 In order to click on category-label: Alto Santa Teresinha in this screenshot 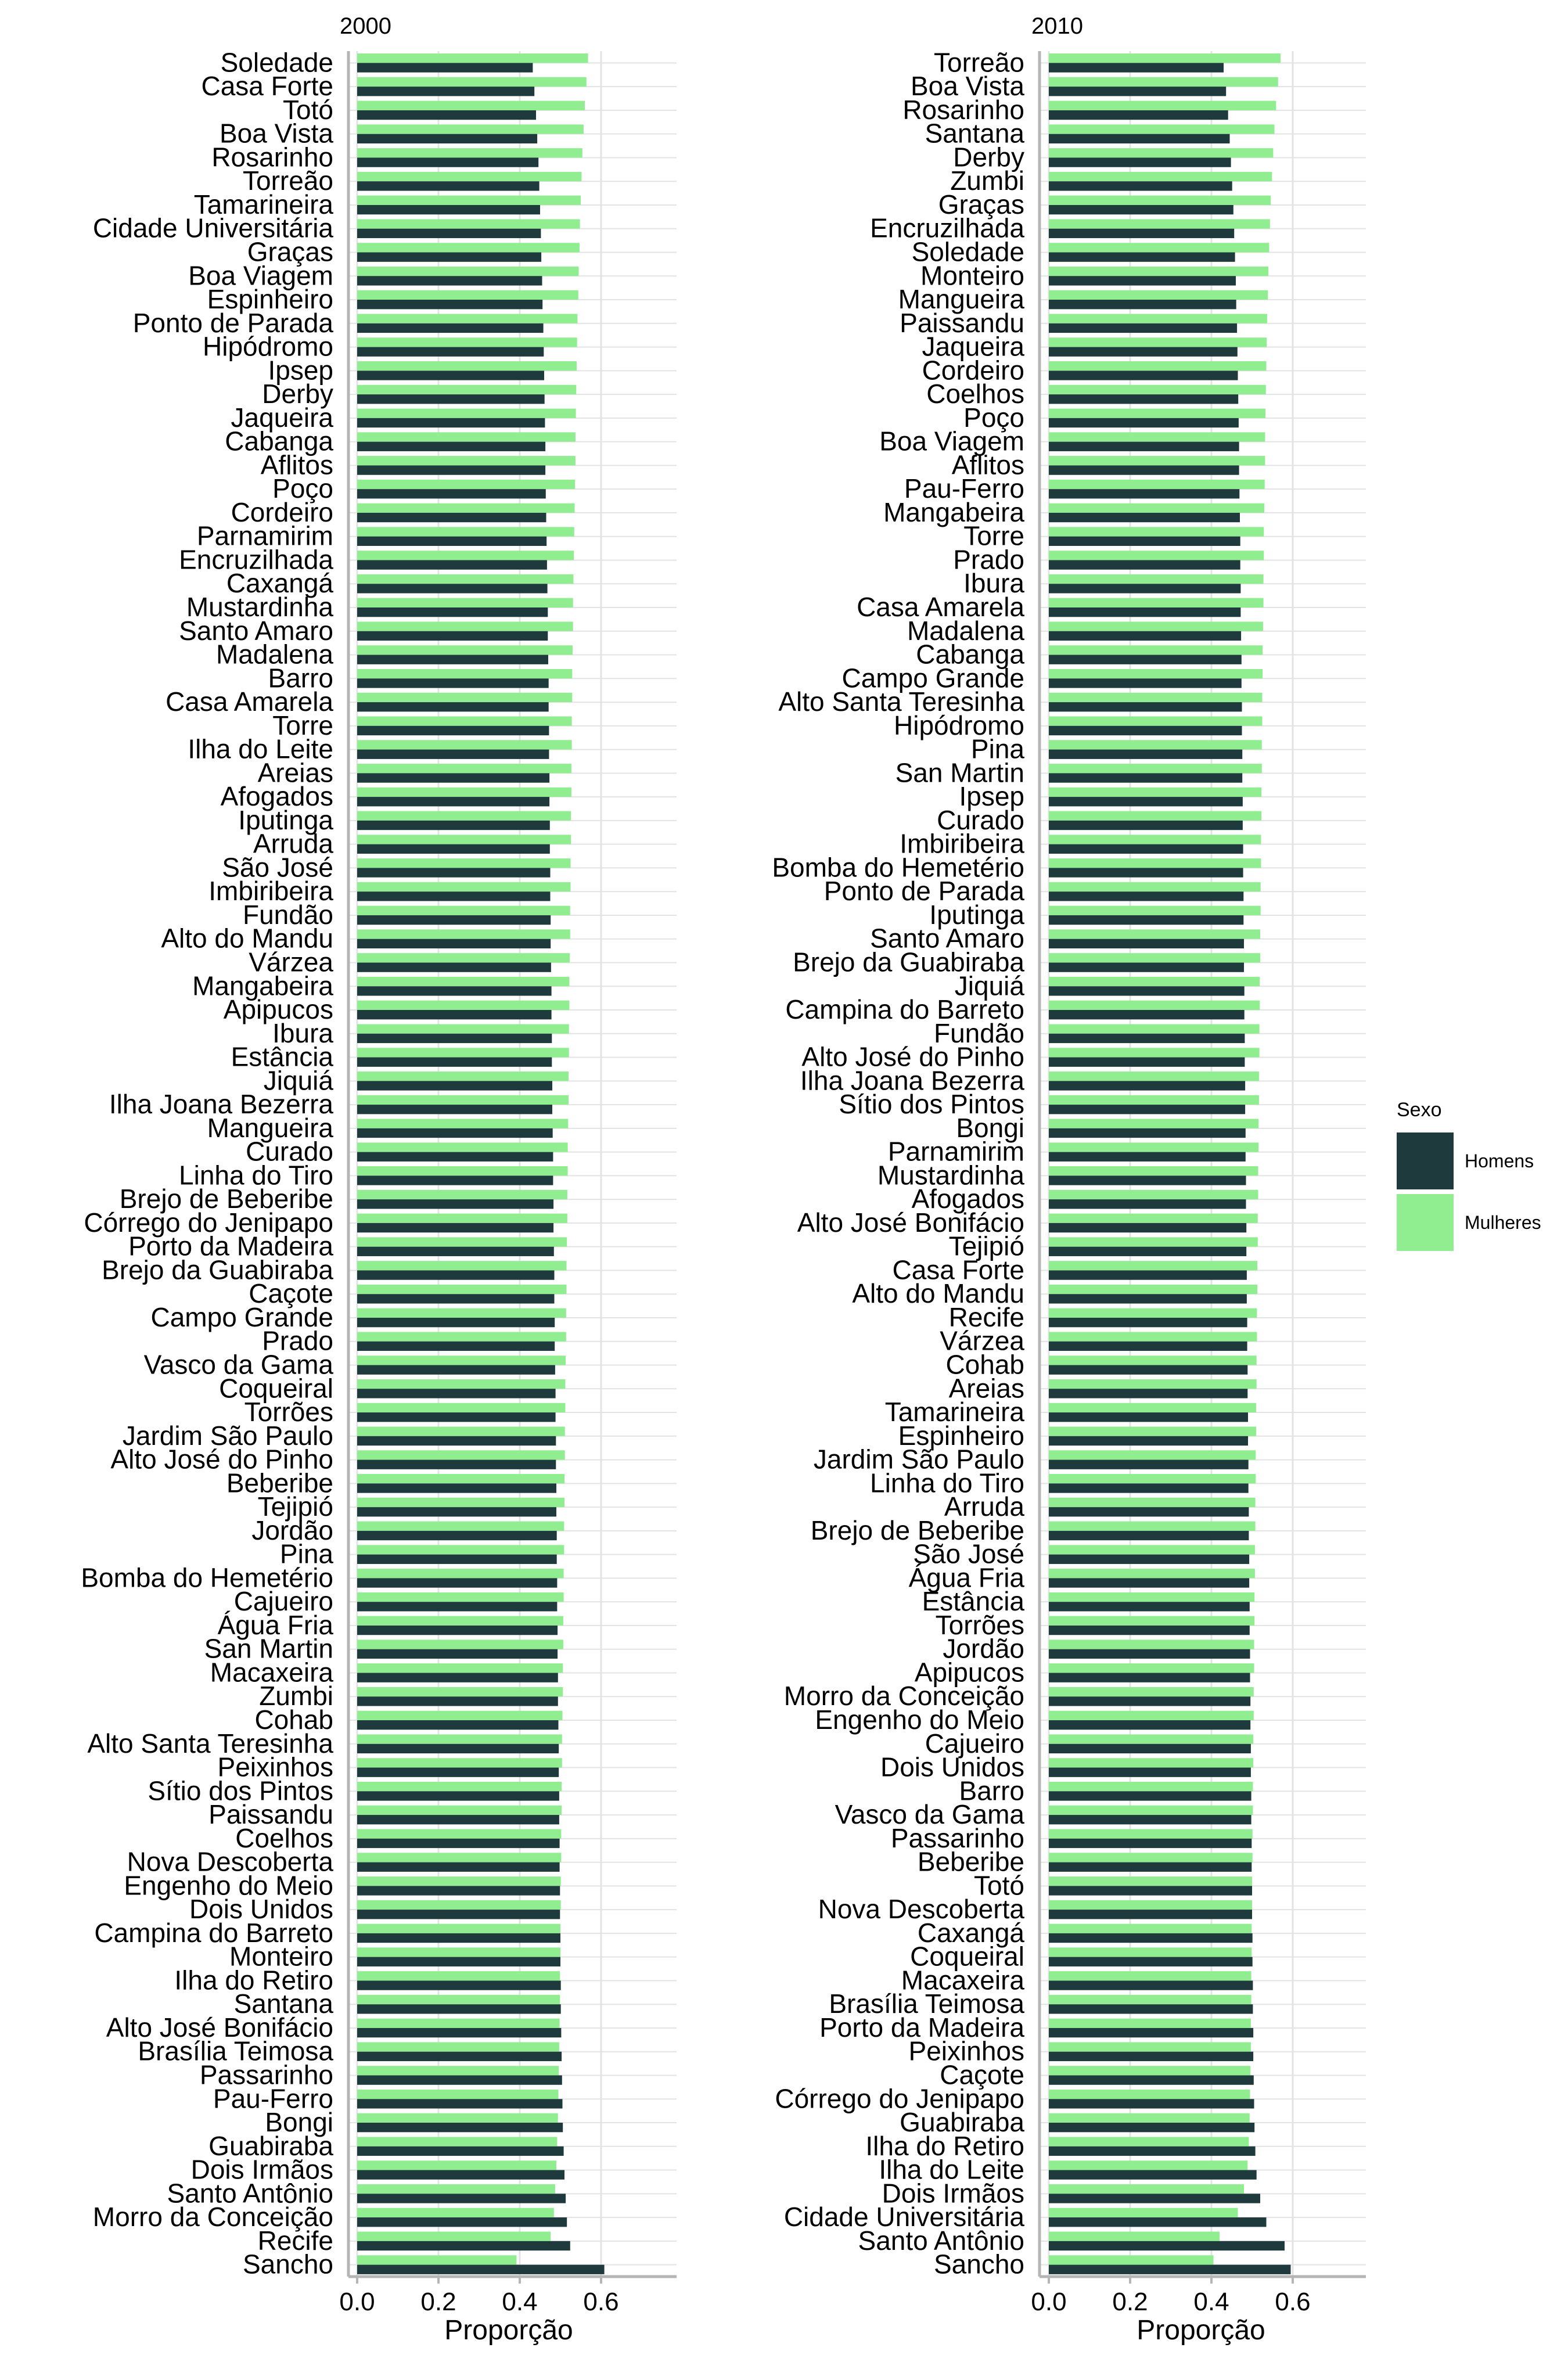, I will do `click(901, 702)`.